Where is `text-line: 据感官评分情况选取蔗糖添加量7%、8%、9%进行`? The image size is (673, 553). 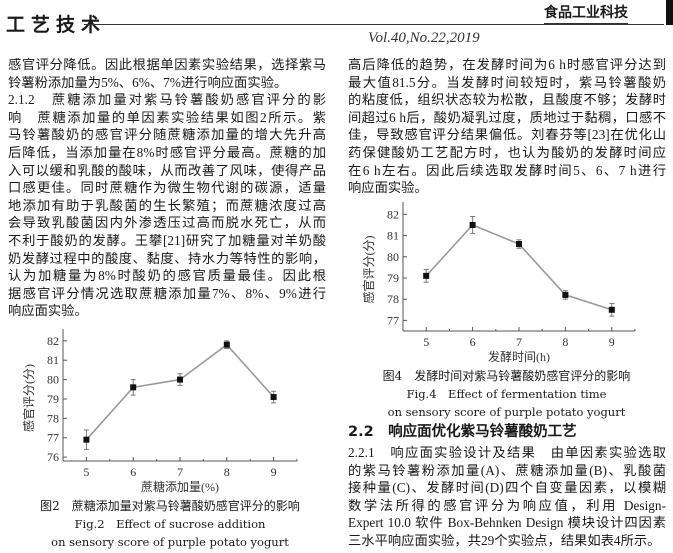
text-line: 据感官评分情况选取蔗糖添加量7%、8%、9%进行 is located at coordinates (167, 293).